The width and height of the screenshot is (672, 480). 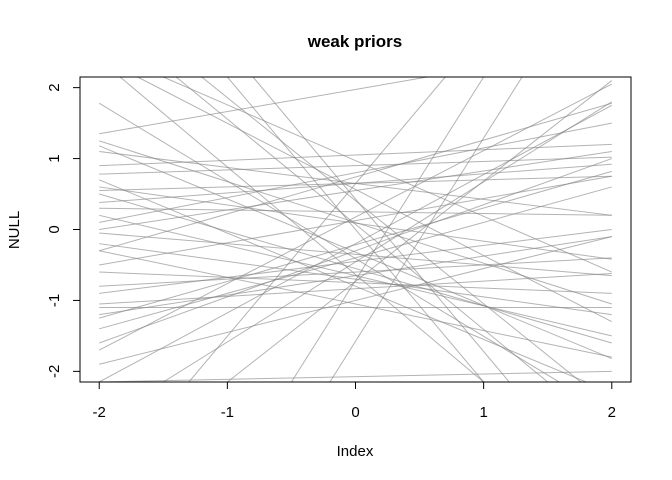 What do you see at coordinates (612, 412) in the screenshot?
I see `x-tick-label: 2` at bounding box center [612, 412].